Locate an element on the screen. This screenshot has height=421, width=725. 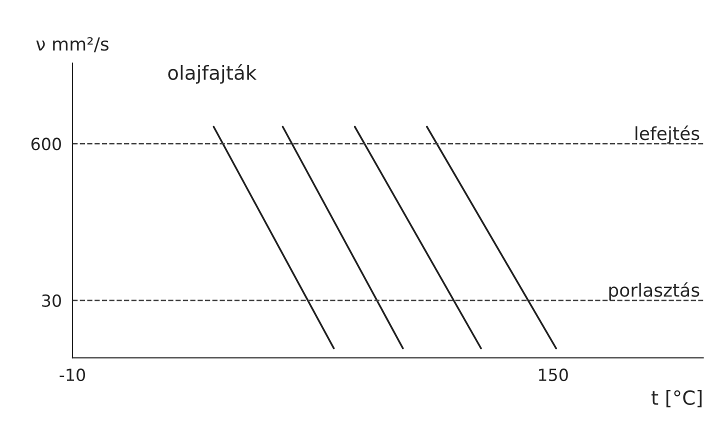
x-axis-title: t [°C] is located at coordinates (676, 399).